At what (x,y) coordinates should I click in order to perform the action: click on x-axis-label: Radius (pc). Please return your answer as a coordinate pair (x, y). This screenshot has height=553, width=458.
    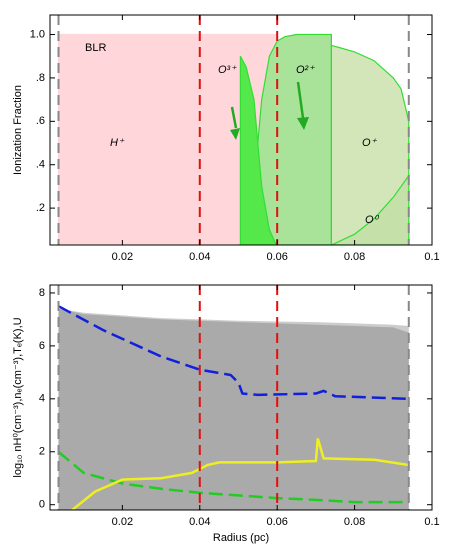
    Looking at the image, I should click on (241, 538).